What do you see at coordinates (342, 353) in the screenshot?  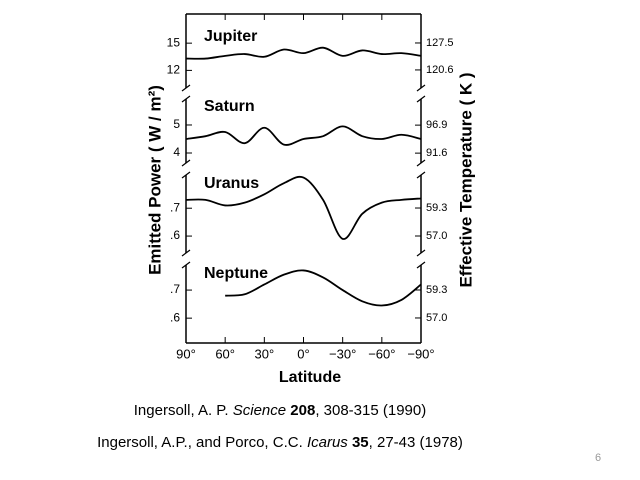 I see `x-tick-label: −30°` at bounding box center [342, 353].